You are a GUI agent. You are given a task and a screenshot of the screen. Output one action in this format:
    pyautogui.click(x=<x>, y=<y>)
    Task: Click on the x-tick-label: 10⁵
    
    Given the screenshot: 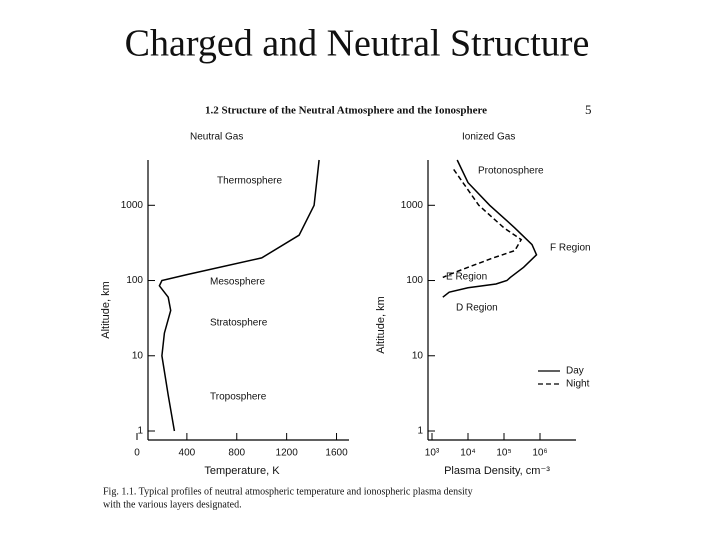 What is the action you would take?
    pyautogui.click(x=503, y=453)
    